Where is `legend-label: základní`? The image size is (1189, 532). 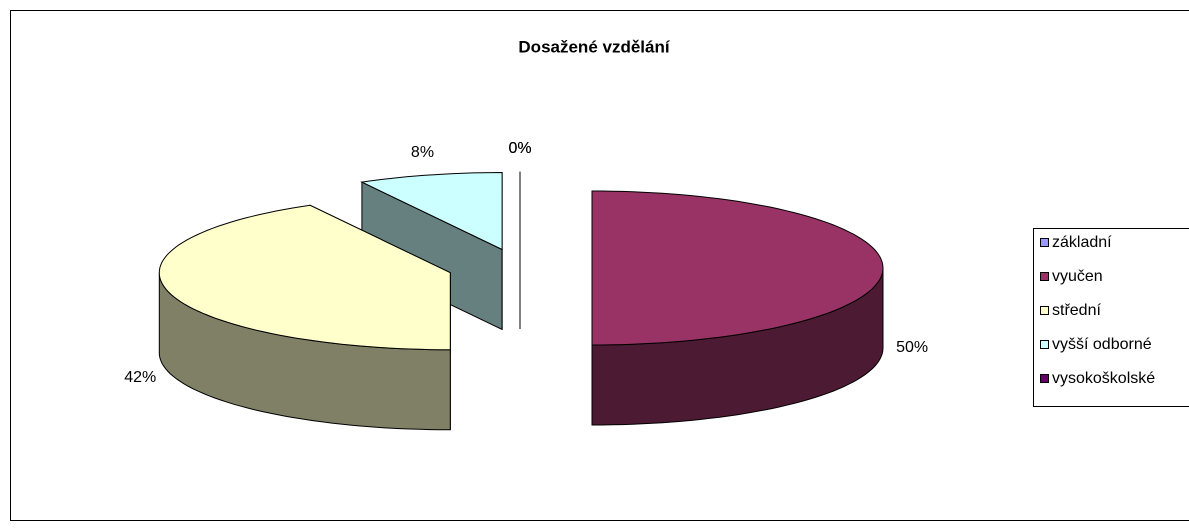 legend-label: základní is located at coordinates (1082, 242).